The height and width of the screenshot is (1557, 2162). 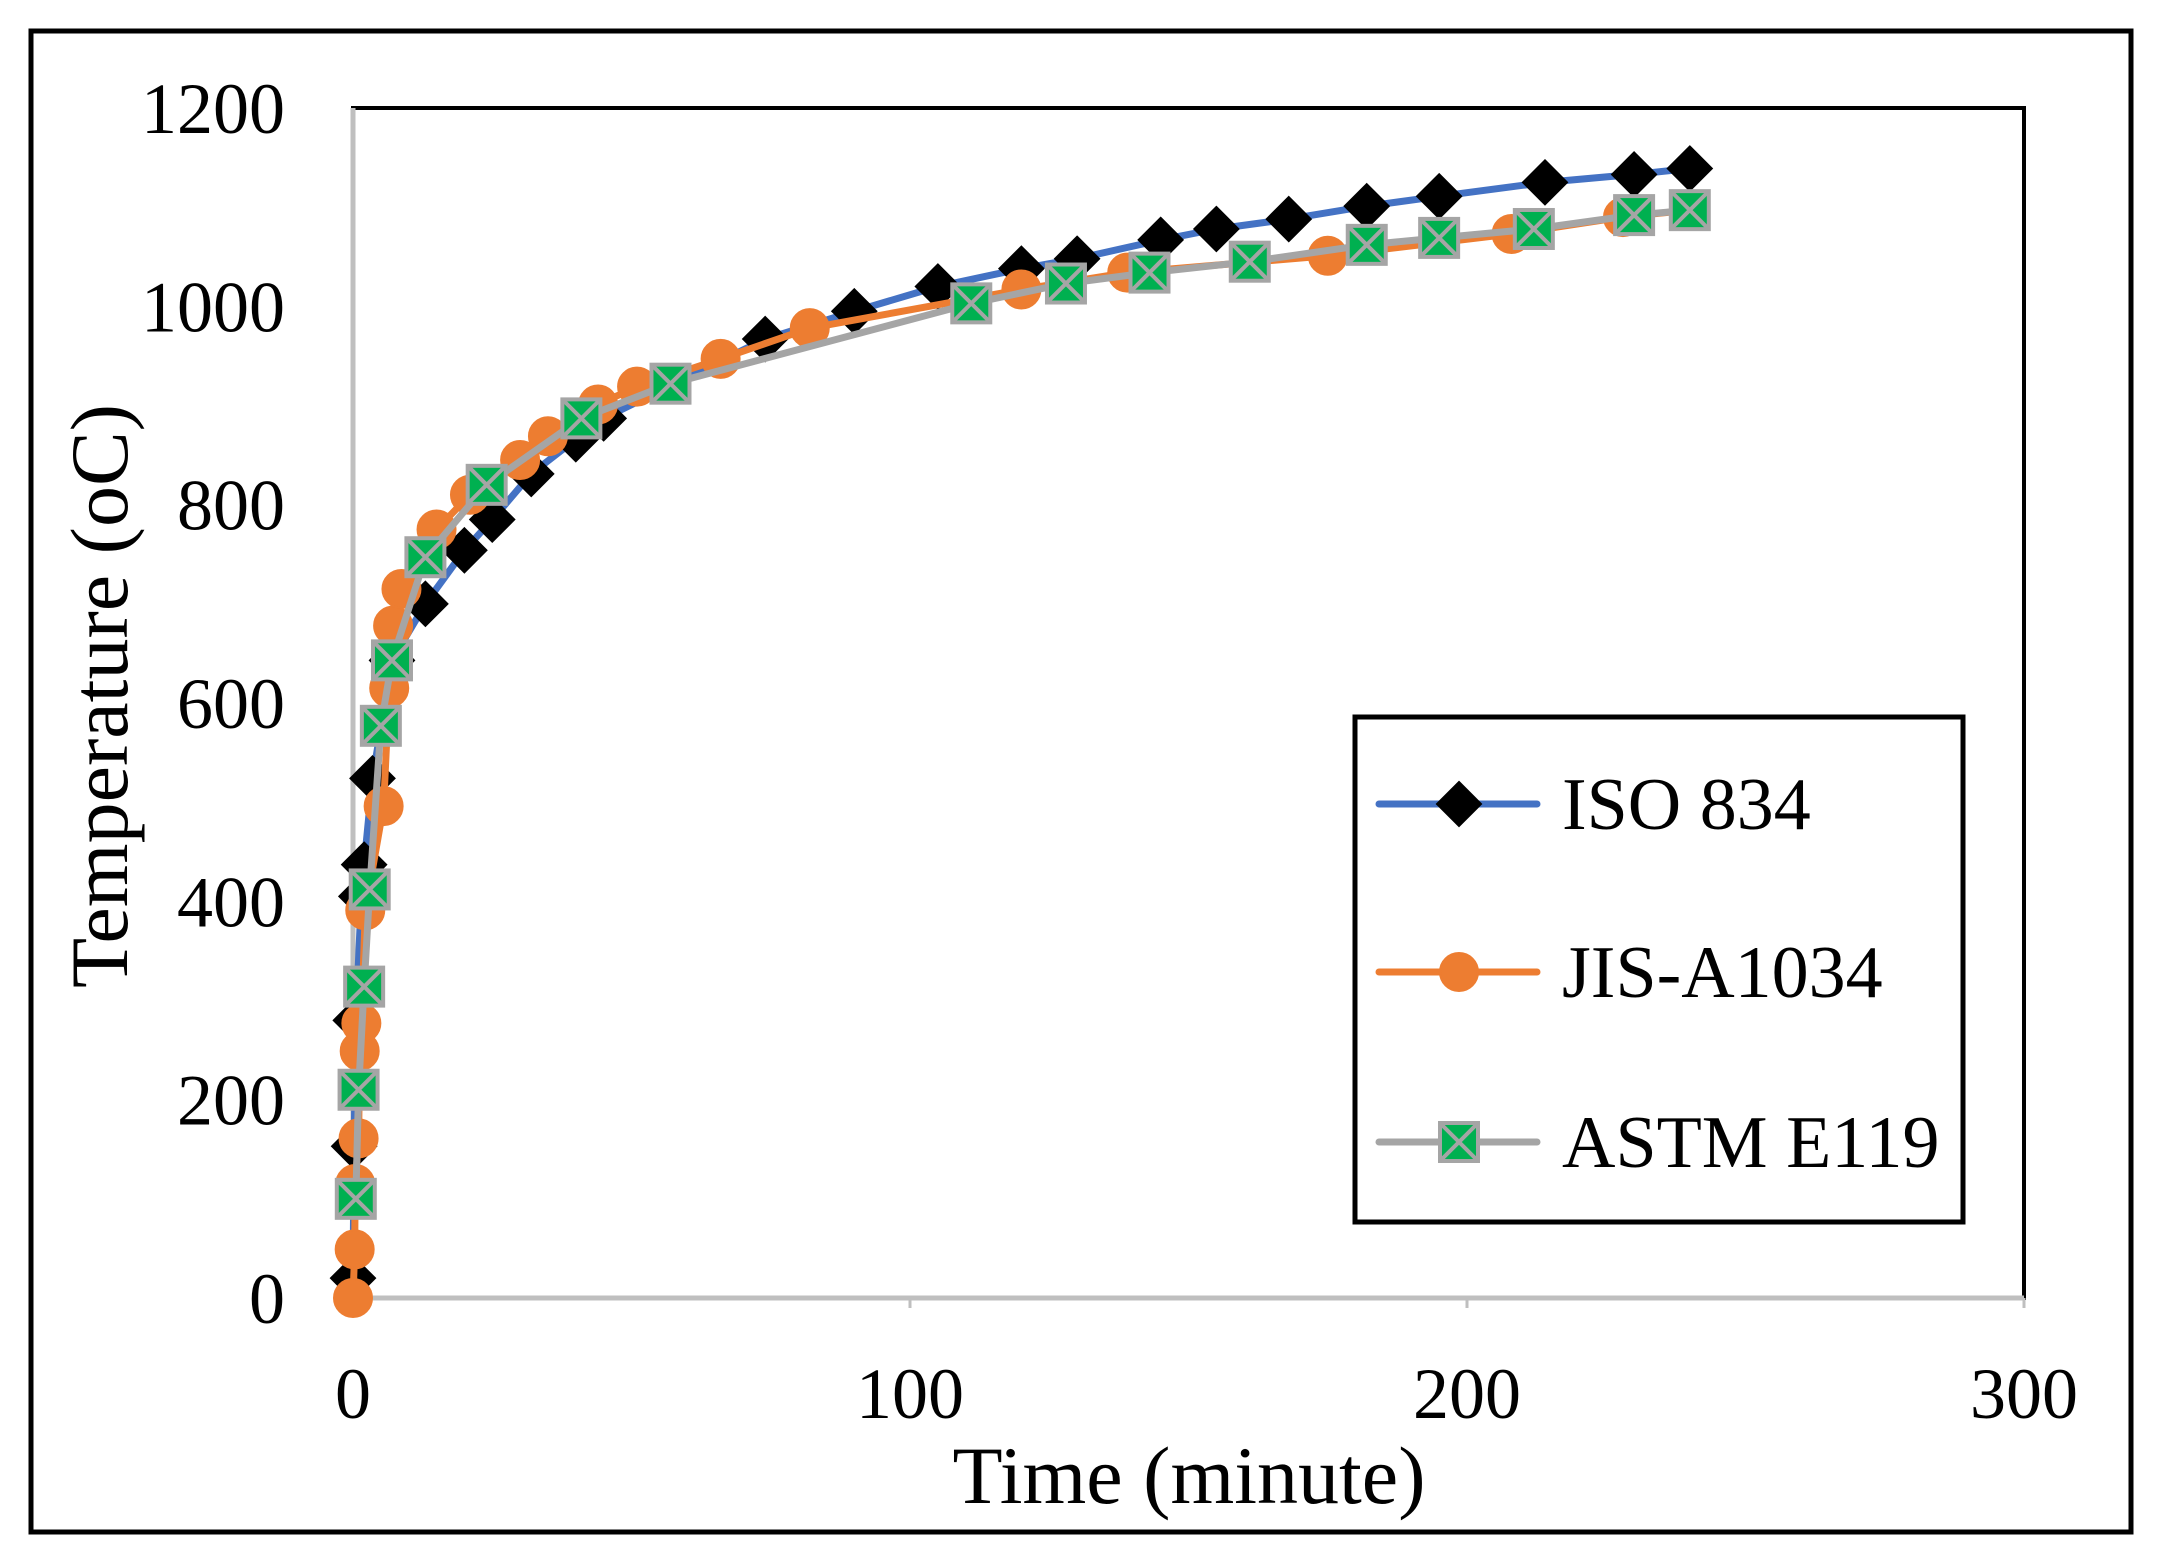 What do you see at coordinates (267, 1299) in the screenshot?
I see `y-tick-label: 0` at bounding box center [267, 1299].